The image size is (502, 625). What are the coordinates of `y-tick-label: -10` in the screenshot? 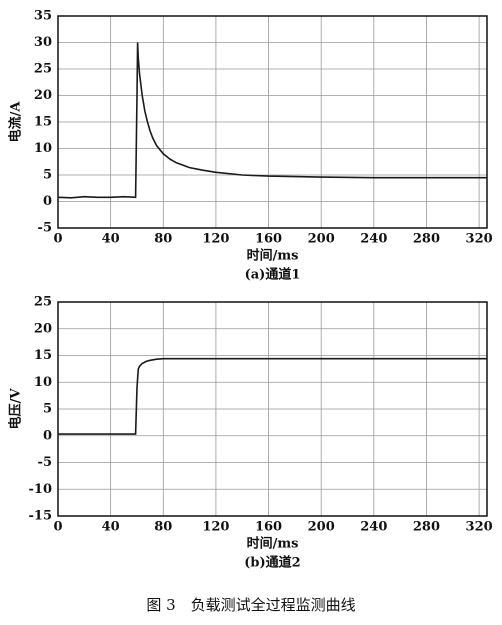 It's located at (41, 489).